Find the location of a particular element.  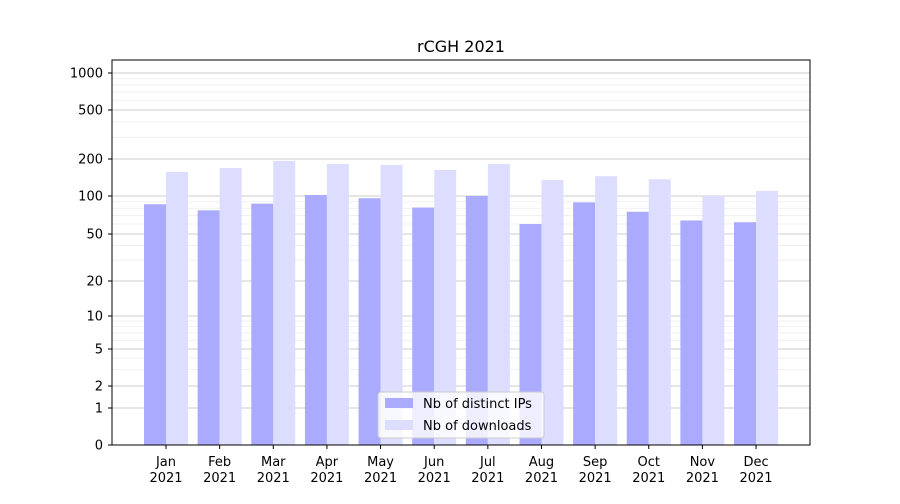

legend-swatch-downloads is located at coordinates (399, 425).